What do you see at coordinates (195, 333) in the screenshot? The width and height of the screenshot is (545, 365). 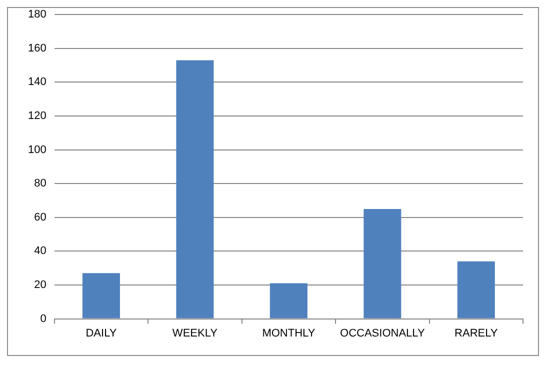 I see `x-tick-label: WEEKLY` at bounding box center [195, 333].